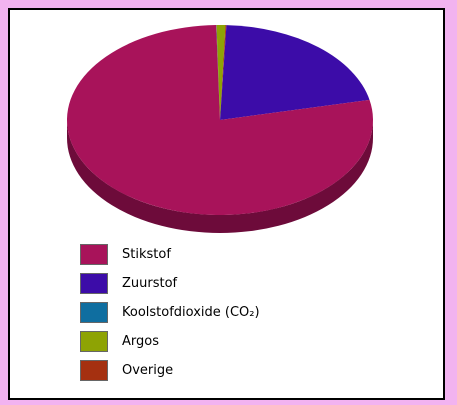 This screenshot has width=457, height=405. I want to click on legend-label: Stikstof, so click(146, 254).